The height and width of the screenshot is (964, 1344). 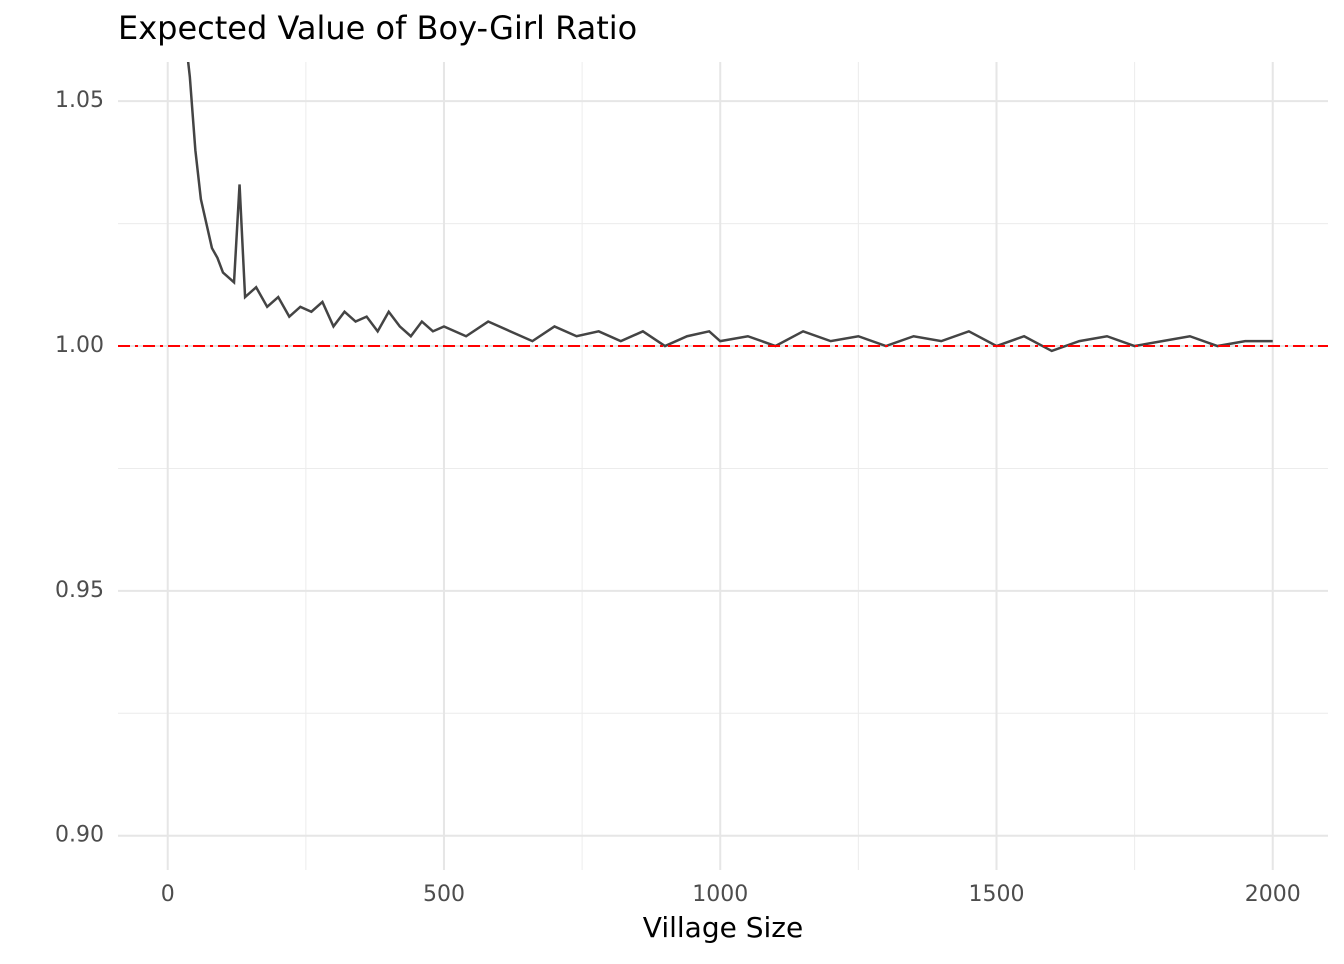 I want to click on x-tick-label: 2000, so click(x=1273, y=894).